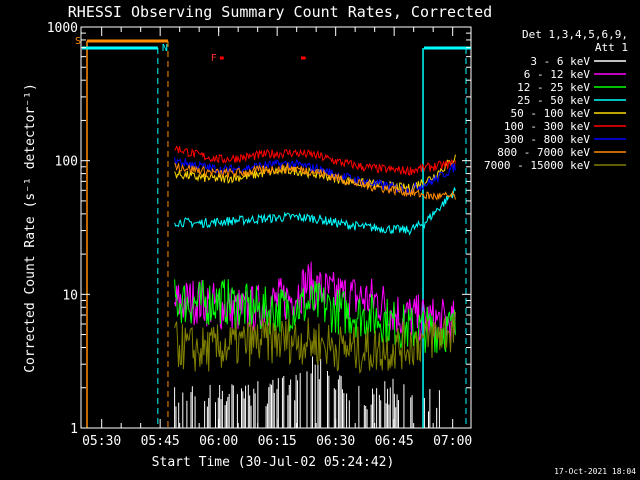 This screenshot has width=640, height=480. I want to click on series-100-300-kev-trace, so click(315, 160).